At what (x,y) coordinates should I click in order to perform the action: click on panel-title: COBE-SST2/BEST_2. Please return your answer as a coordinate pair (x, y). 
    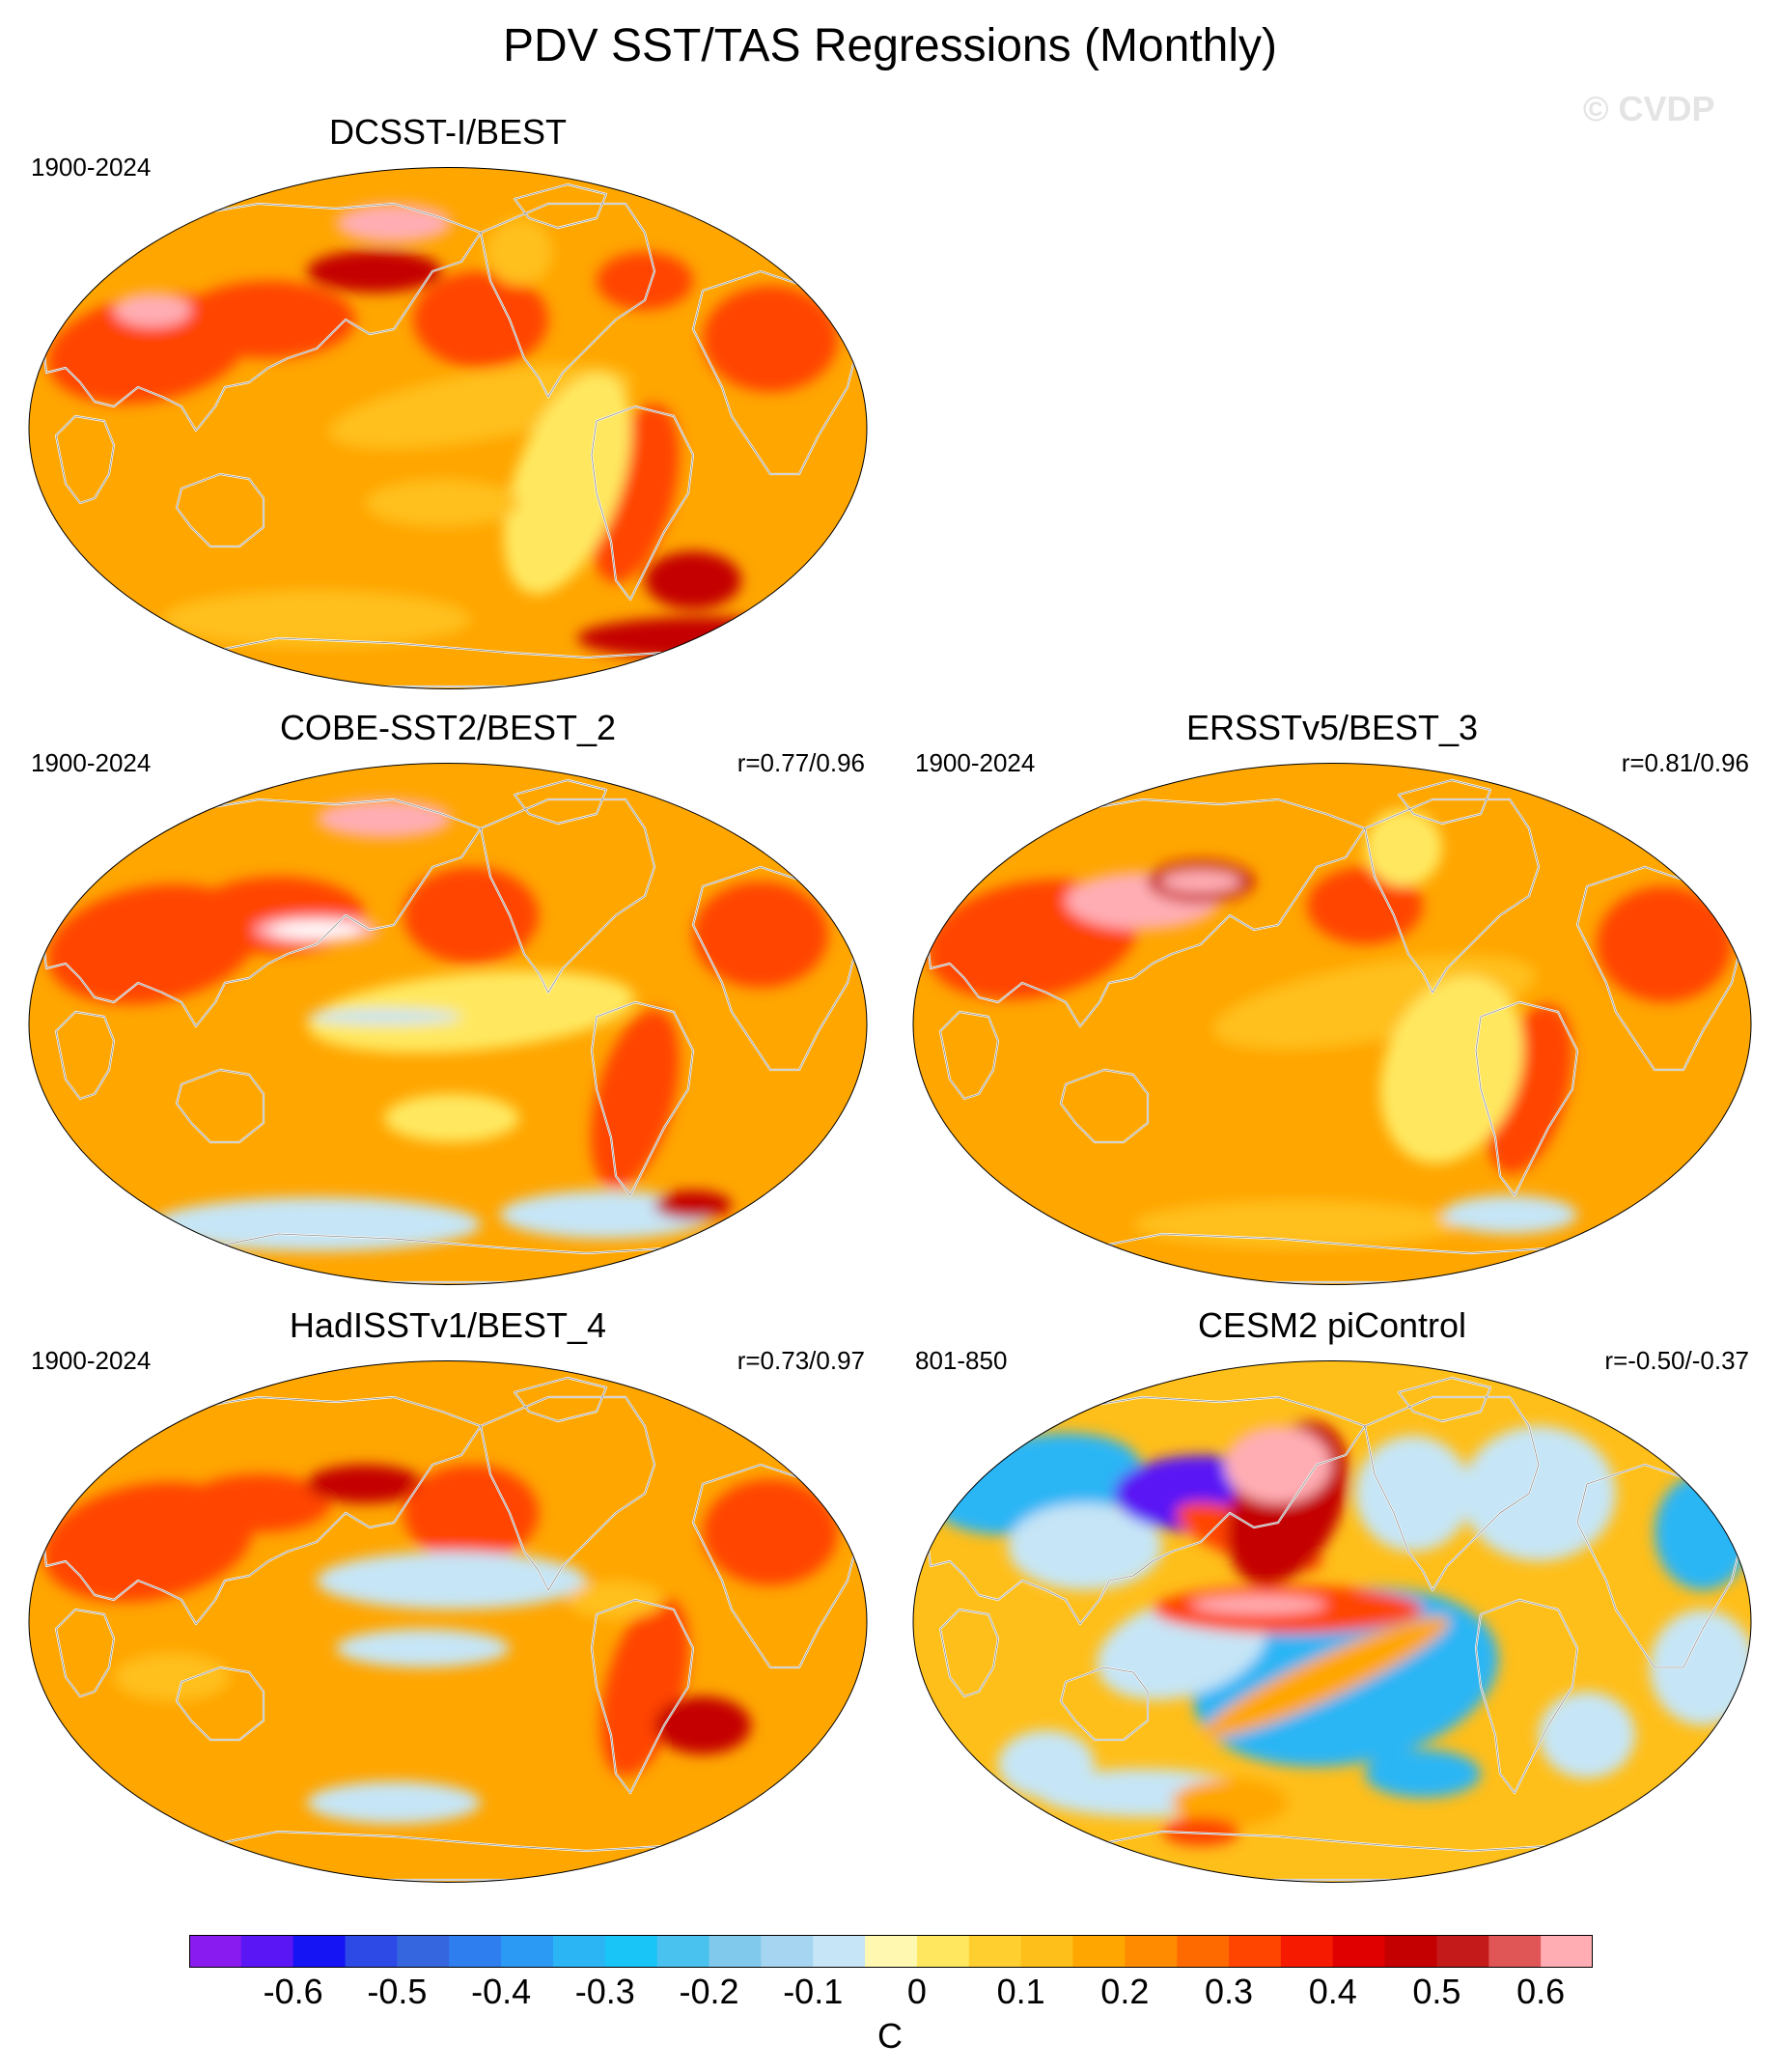
    Looking at the image, I should click on (448, 728).